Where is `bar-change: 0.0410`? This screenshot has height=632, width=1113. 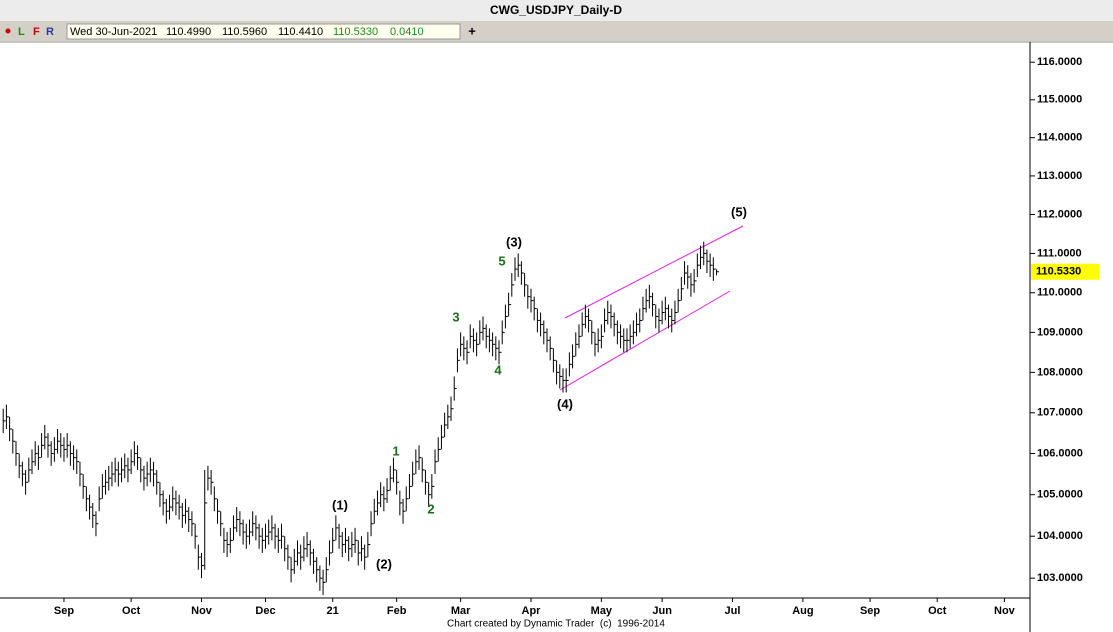 bar-change: 0.0410 is located at coordinates (407, 32).